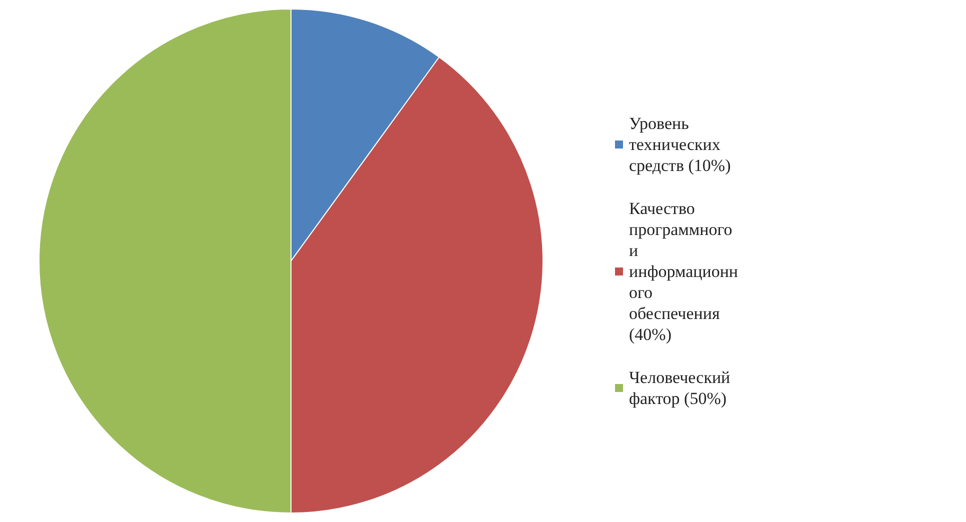 This screenshot has height=522, width=966. What do you see at coordinates (683, 271) in the screenshot?
I see `legend-label: Качество программного и информационного обеспечения (40%)` at bounding box center [683, 271].